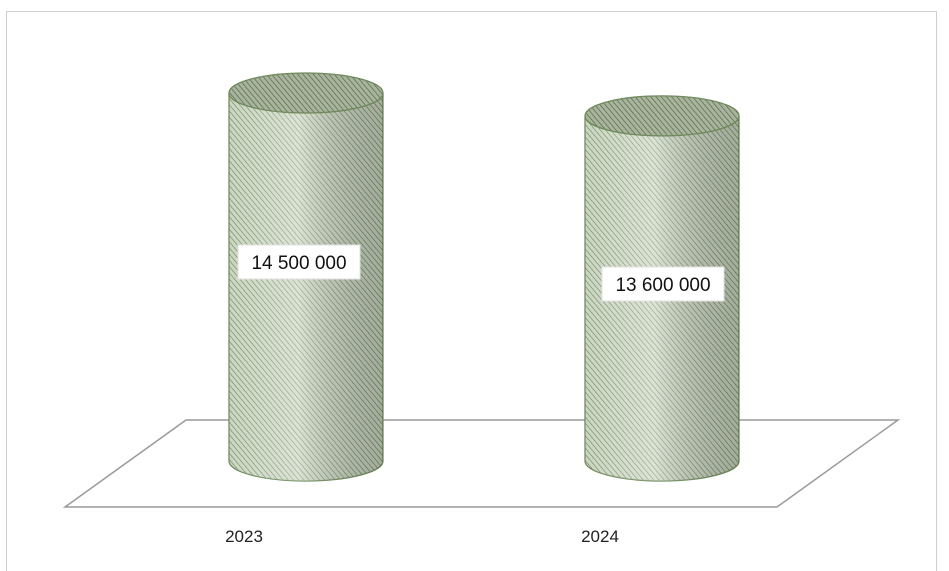 The image size is (949, 571). I want to click on data-label-text: 13 600 000, so click(662, 285).